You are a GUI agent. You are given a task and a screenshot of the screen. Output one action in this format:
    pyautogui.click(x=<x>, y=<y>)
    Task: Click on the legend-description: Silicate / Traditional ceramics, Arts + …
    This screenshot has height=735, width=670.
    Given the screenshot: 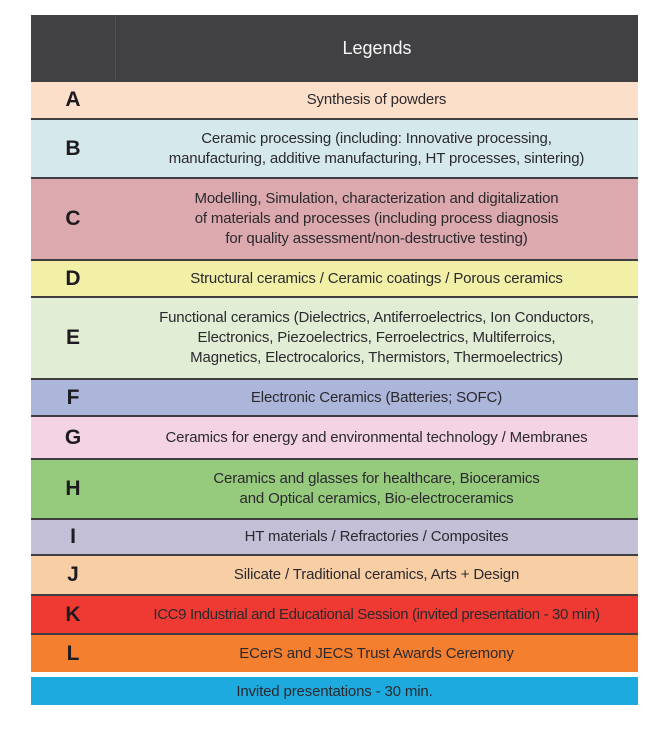 What is the action you would take?
    pyautogui.click(x=376, y=574)
    